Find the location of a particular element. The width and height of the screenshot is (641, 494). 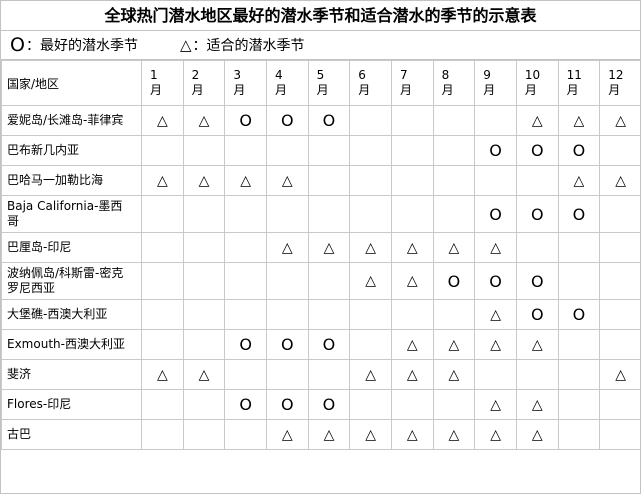

month-header-11: 11 月 is located at coordinates (579, 83).